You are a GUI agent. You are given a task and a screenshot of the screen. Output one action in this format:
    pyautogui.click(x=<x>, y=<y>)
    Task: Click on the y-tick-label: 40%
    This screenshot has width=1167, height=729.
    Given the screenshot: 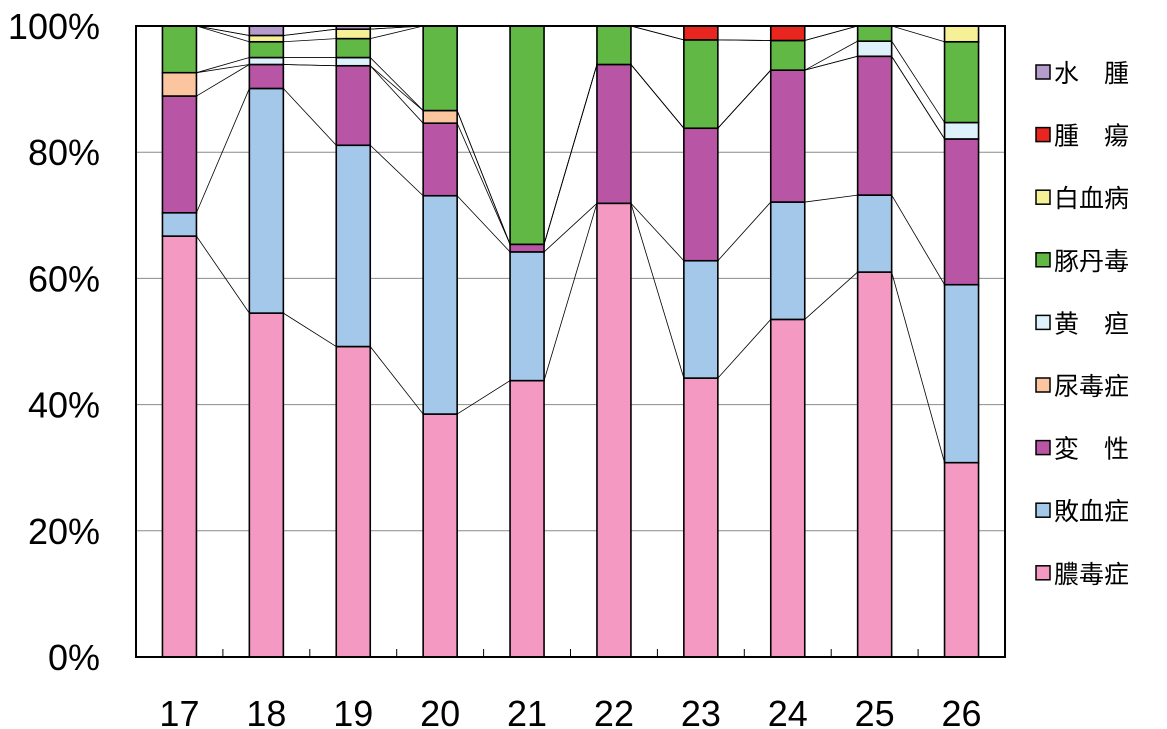 What is the action you would take?
    pyautogui.click(x=64, y=405)
    